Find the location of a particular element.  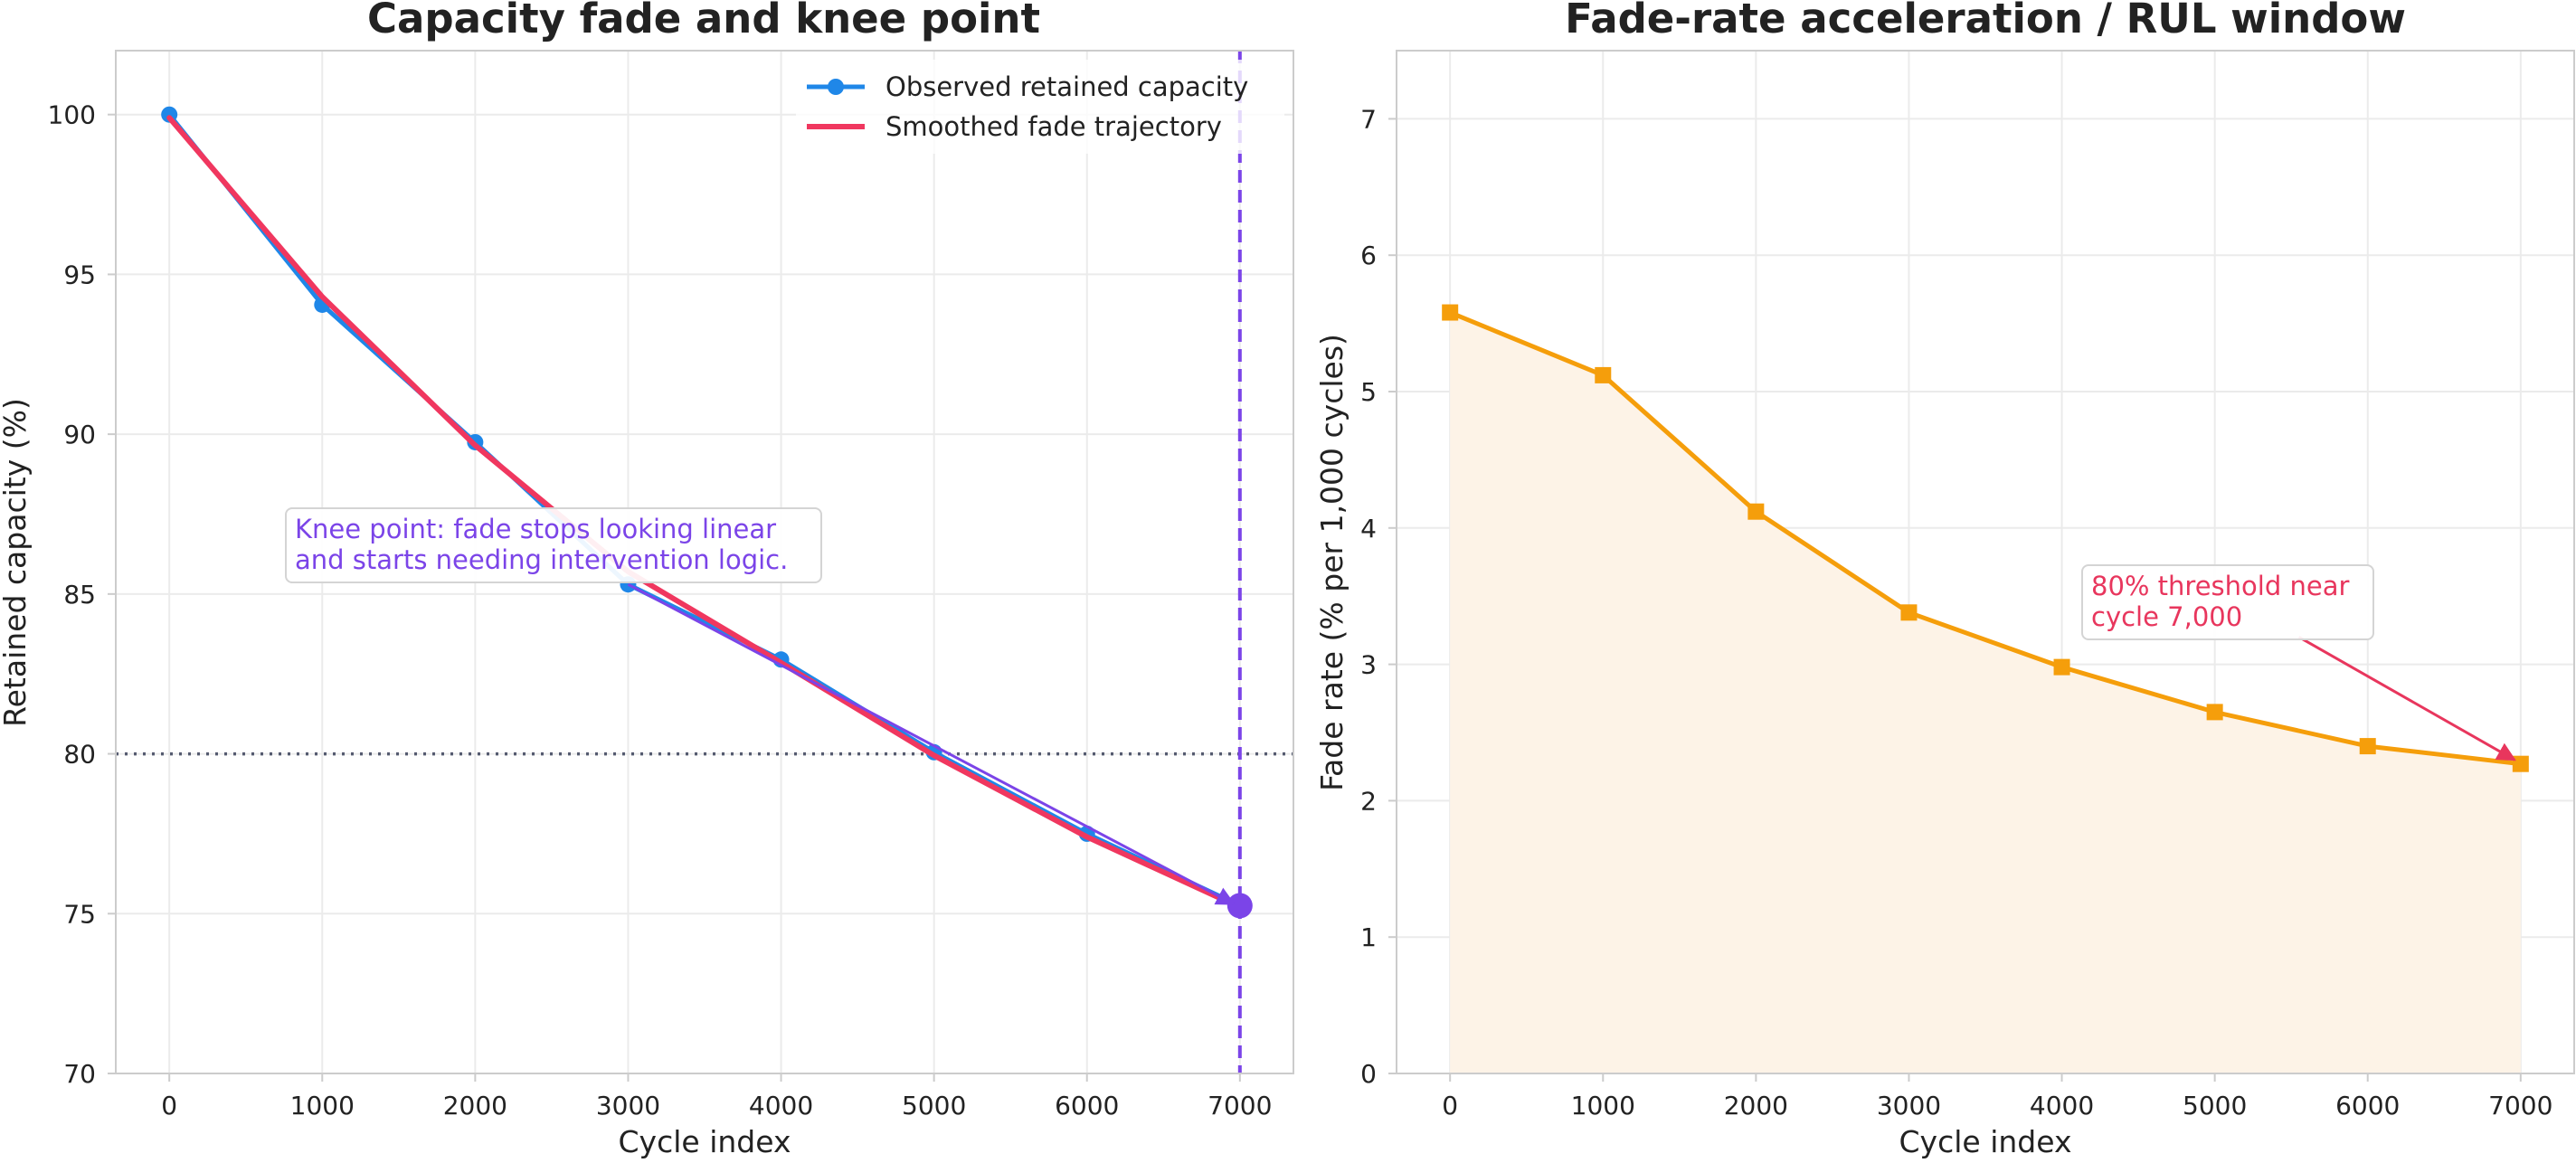

y-tick-label: 75 is located at coordinates (80, 914).